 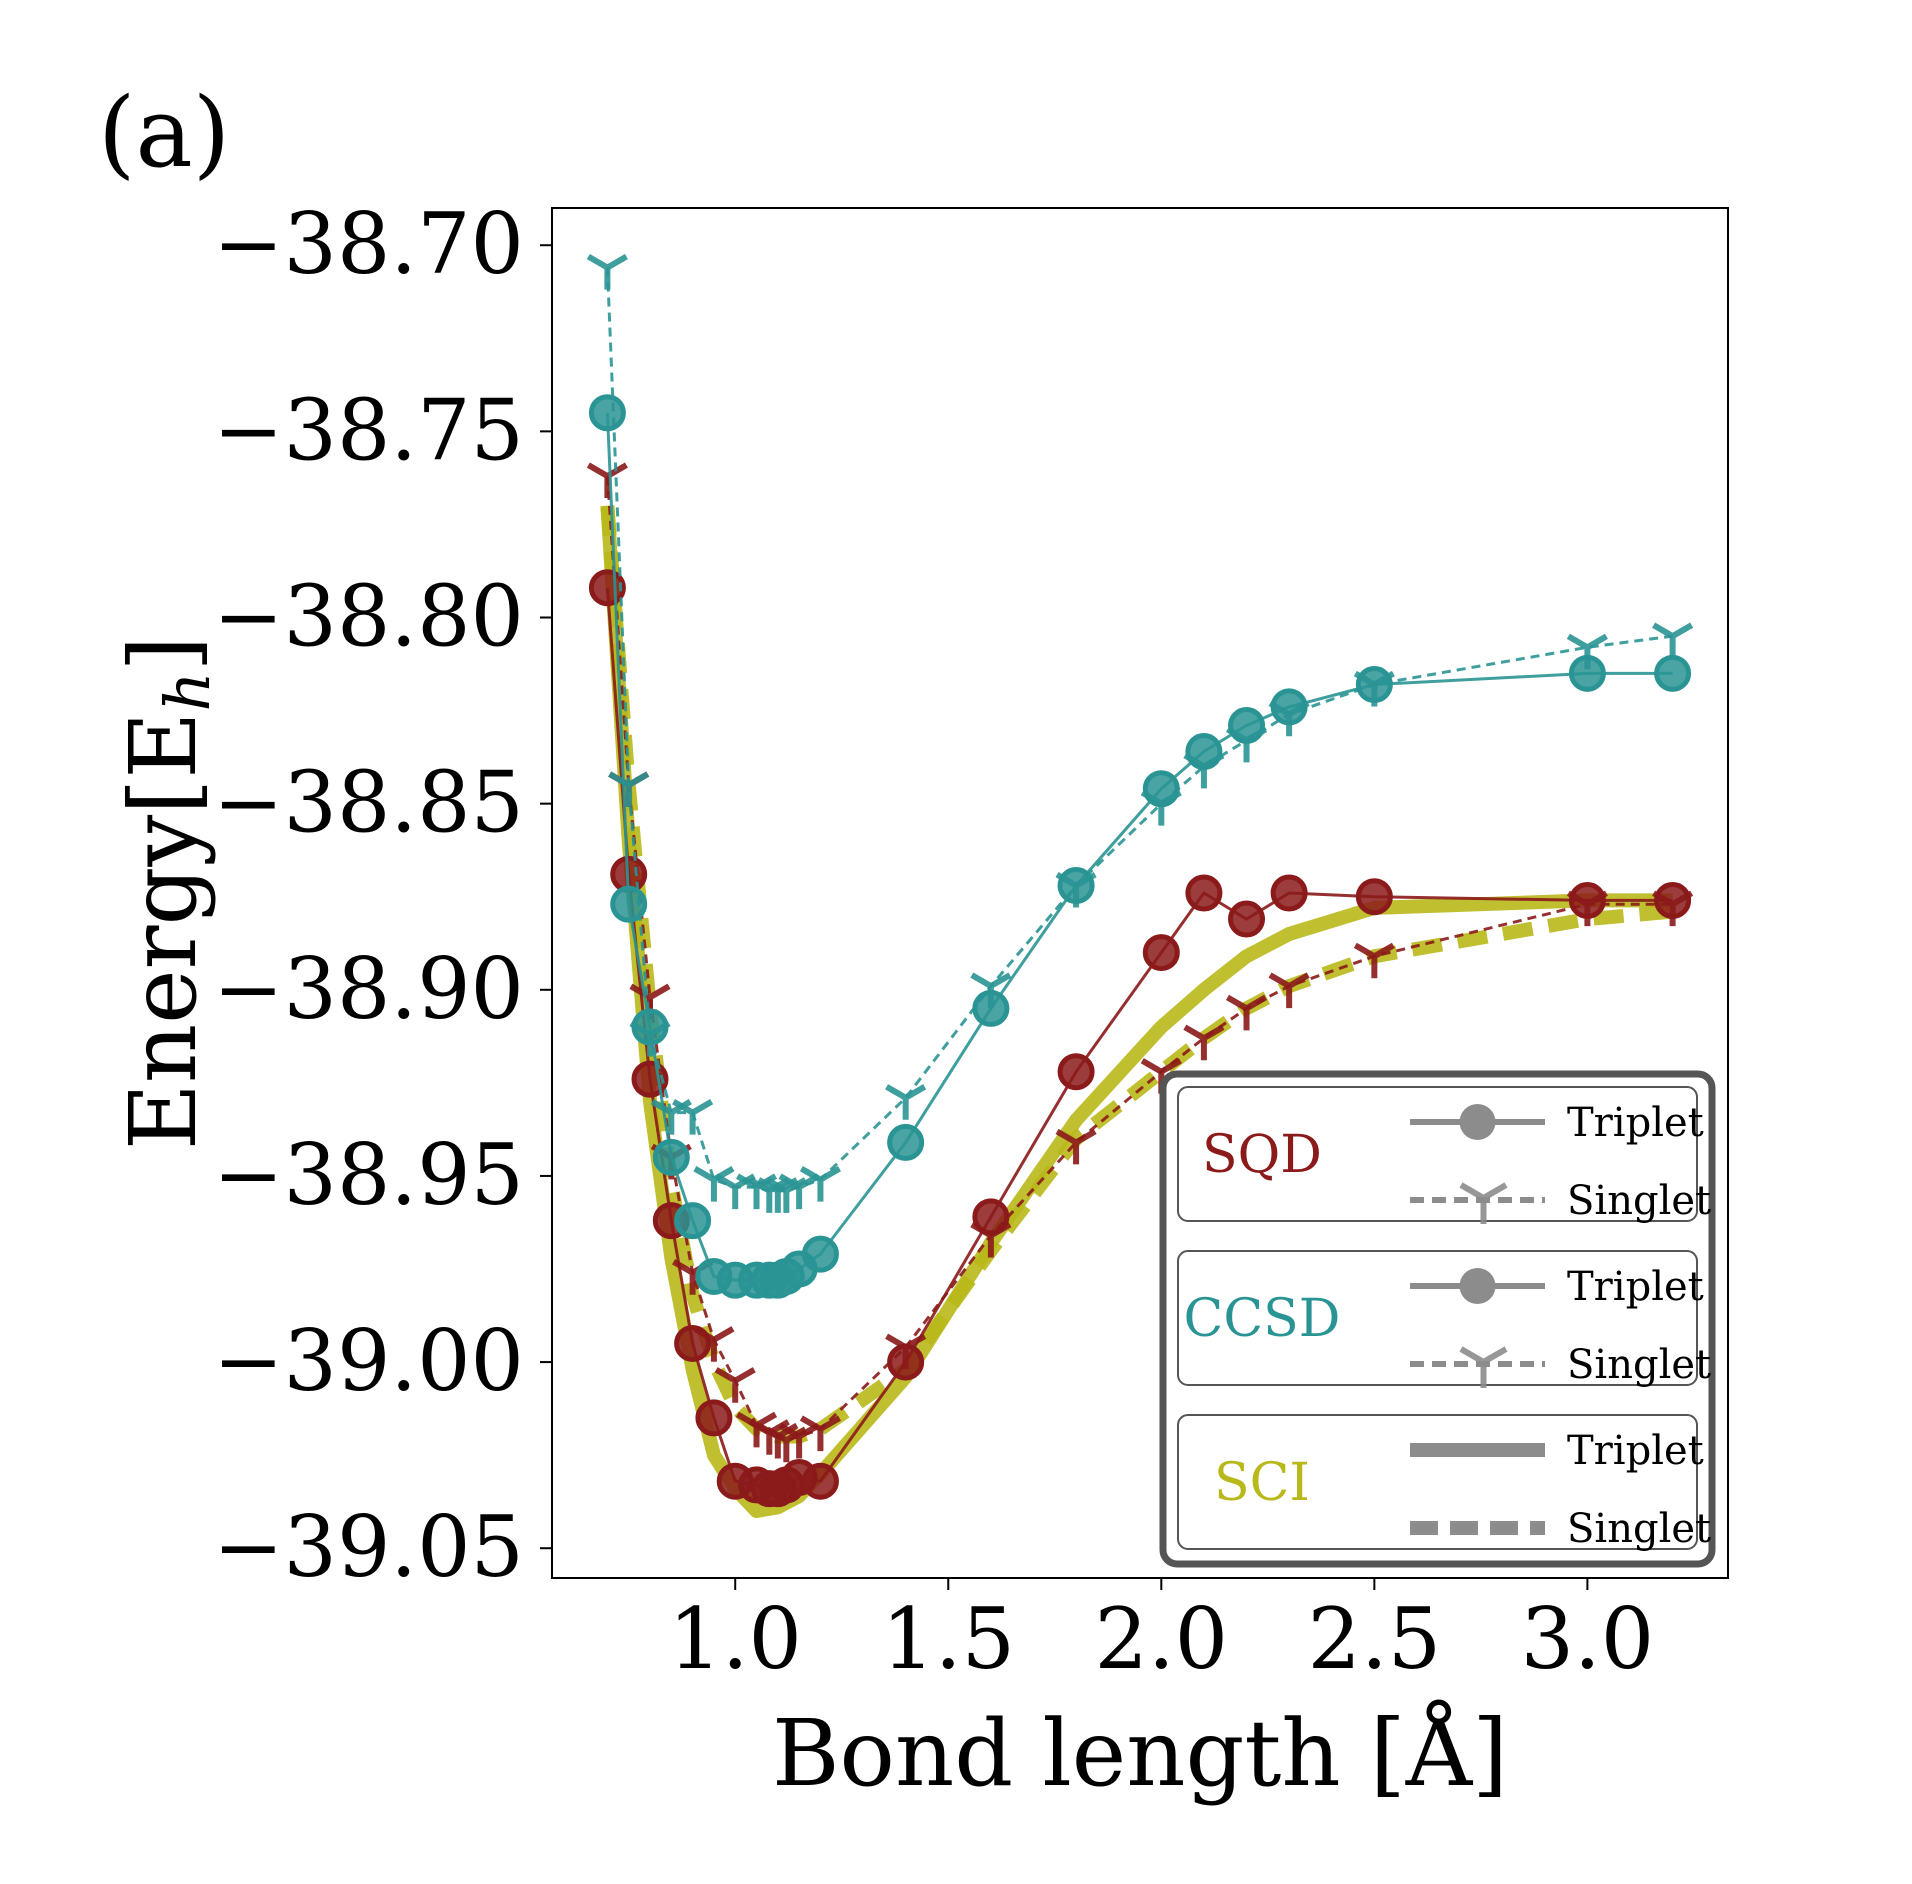 What do you see at coordinates (164, 133) in the screenshot?
I see `panel-label: (a)` at bounding box center [164, 133].